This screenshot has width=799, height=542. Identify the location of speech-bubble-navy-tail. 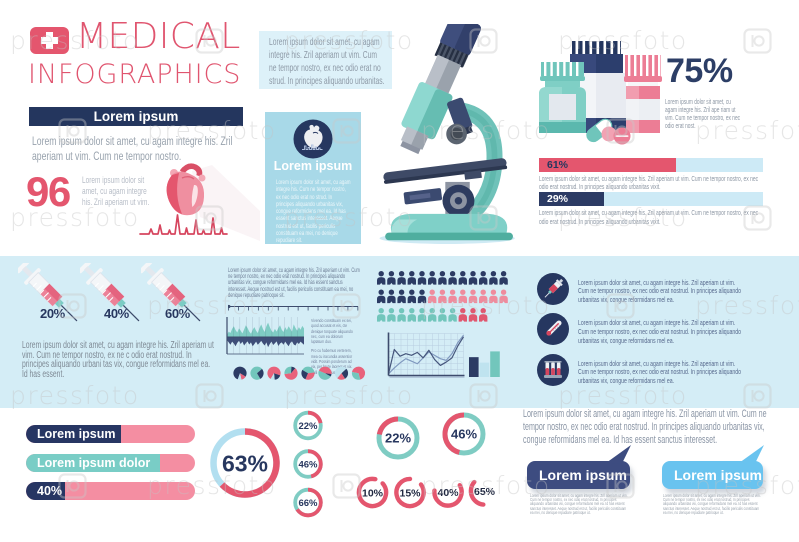
(618, 454).